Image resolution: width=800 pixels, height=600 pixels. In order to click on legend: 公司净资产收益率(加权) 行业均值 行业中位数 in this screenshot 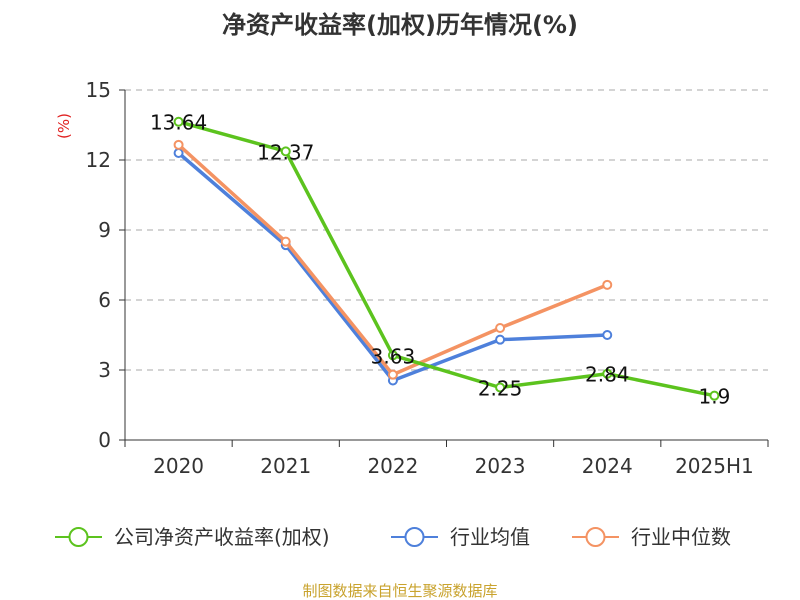, I will do `click(393, 537)`.